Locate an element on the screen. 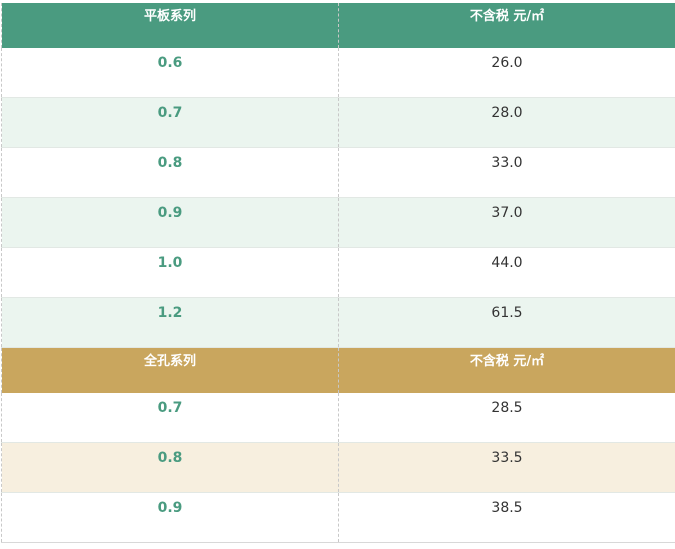 Image resolution: width=675 pixels, height=549 pixels. flat-series-header-row: 平板系列 不含税 元/㎡ is located at coordinates (338, 25).